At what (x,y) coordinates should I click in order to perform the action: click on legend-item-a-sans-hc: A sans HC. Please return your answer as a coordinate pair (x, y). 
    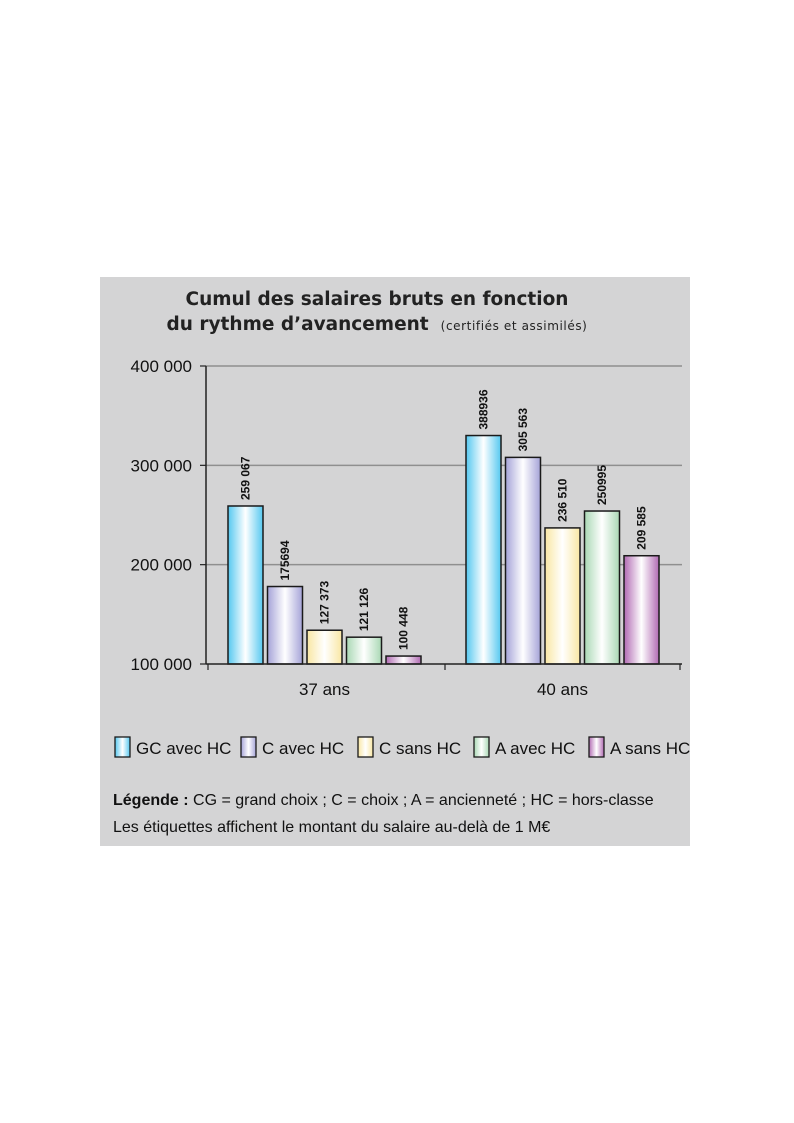
    Looking at the image, I should click on (639, 747).